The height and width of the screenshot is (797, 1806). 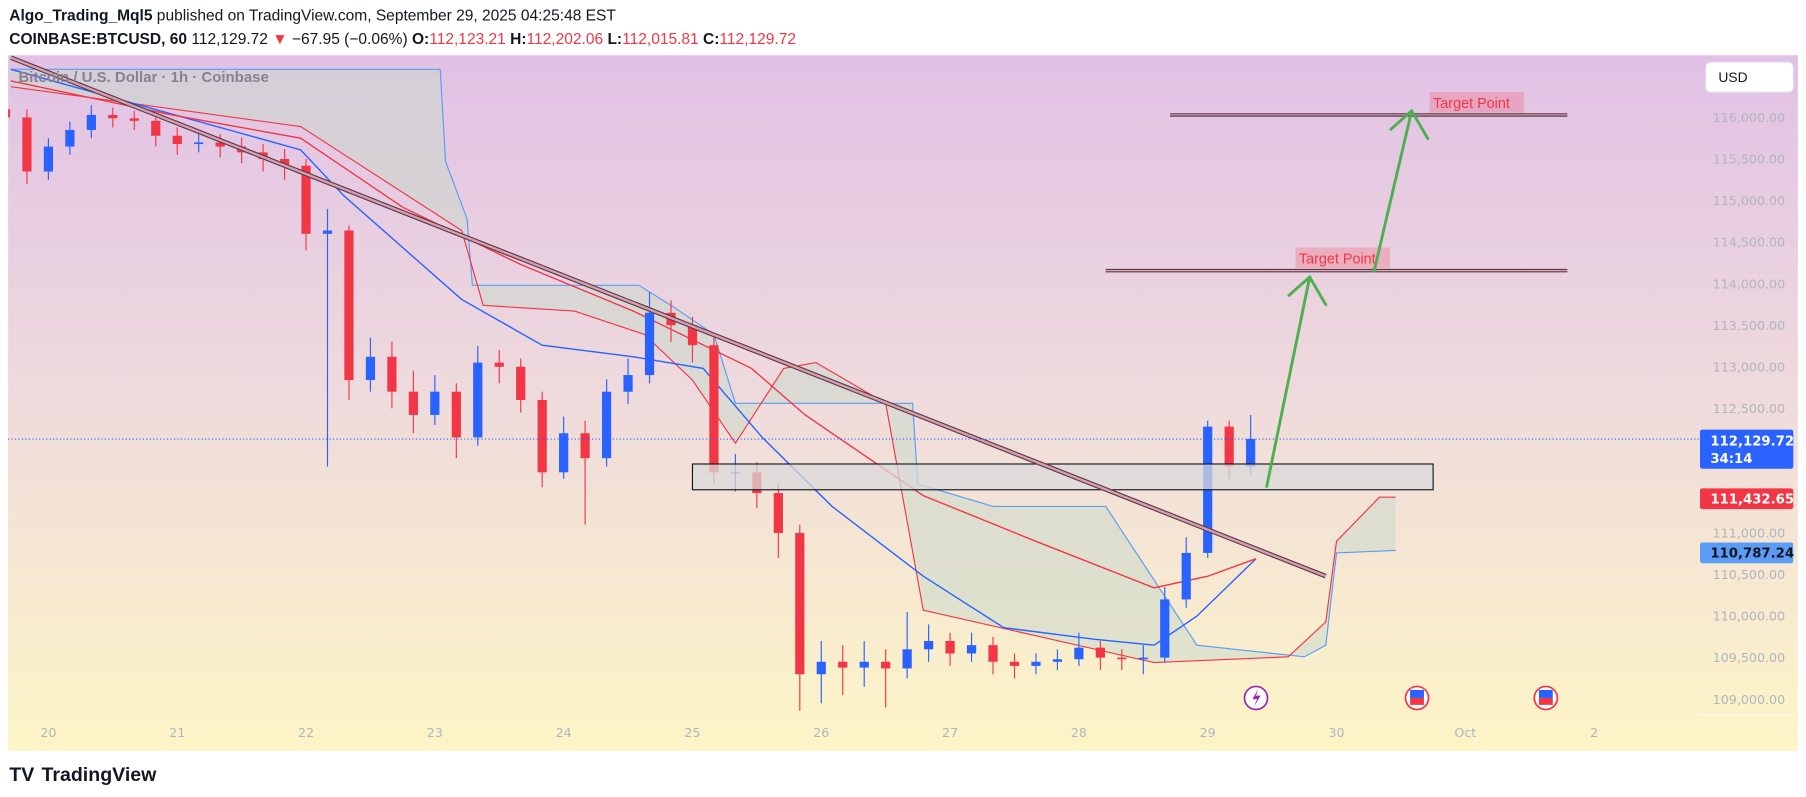 I want to click on target-label: Target Point, so click(x=1337, y=260).